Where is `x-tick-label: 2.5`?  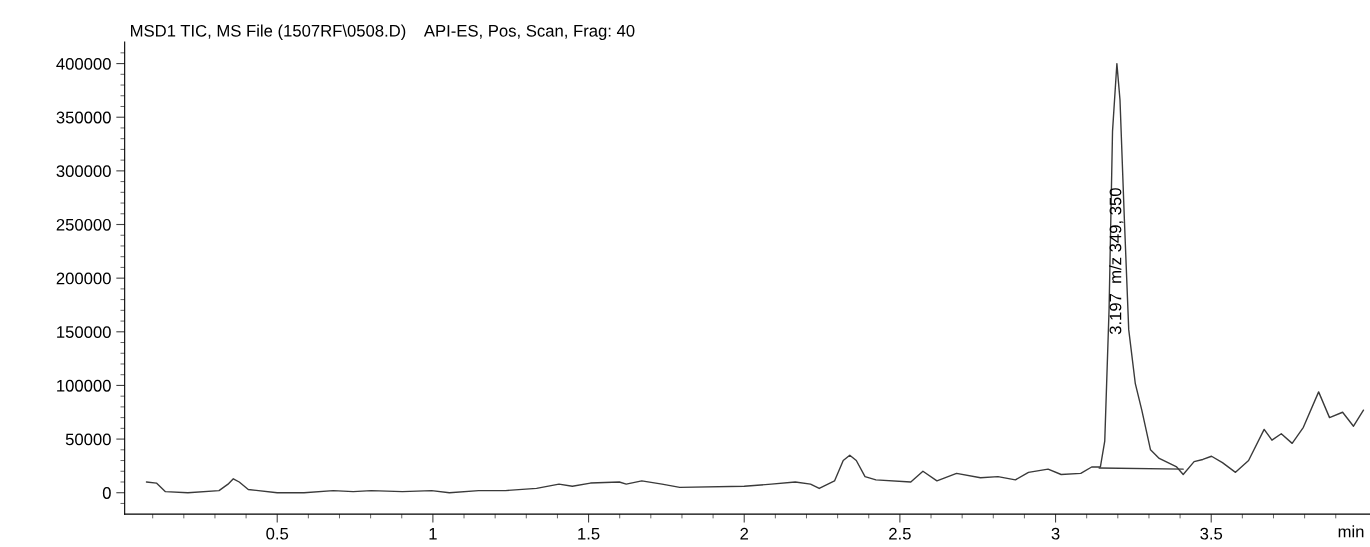 x-tick-label: 2.5 is located at coordinates (900, 533).